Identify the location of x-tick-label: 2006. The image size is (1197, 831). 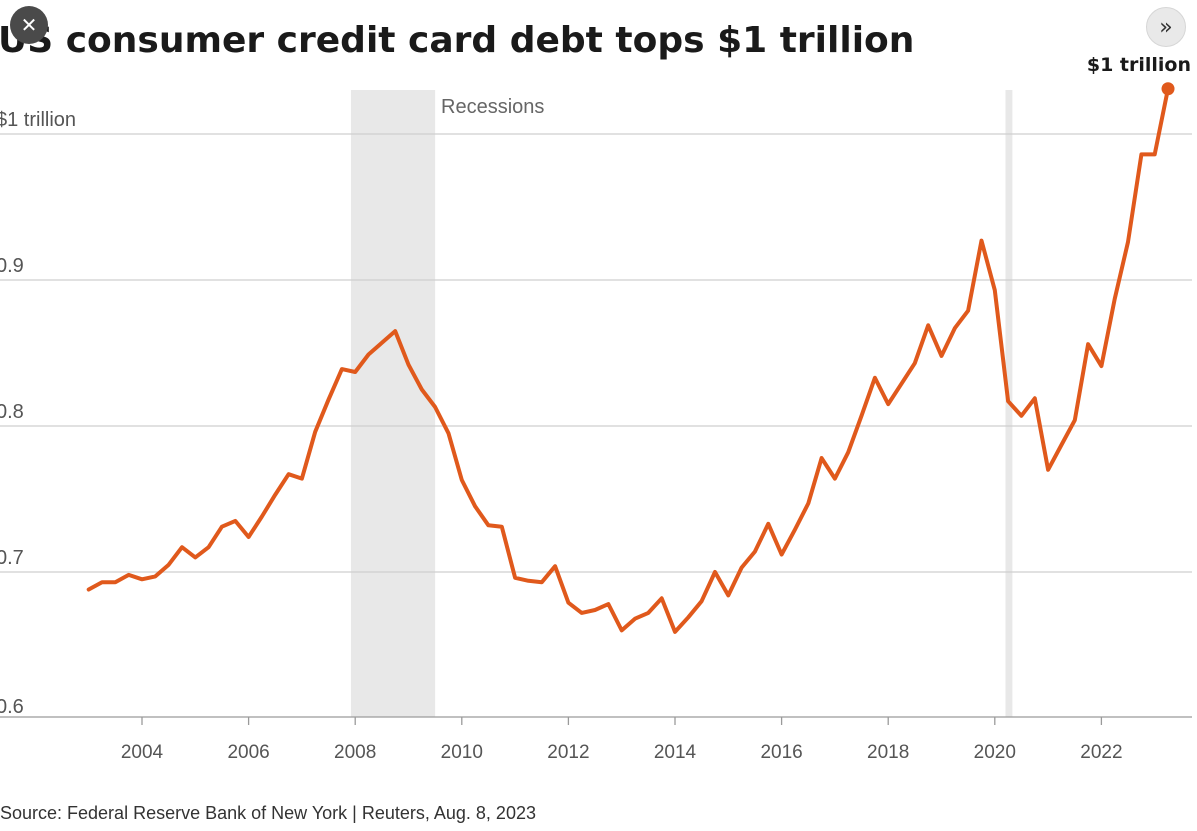
(248, 752).